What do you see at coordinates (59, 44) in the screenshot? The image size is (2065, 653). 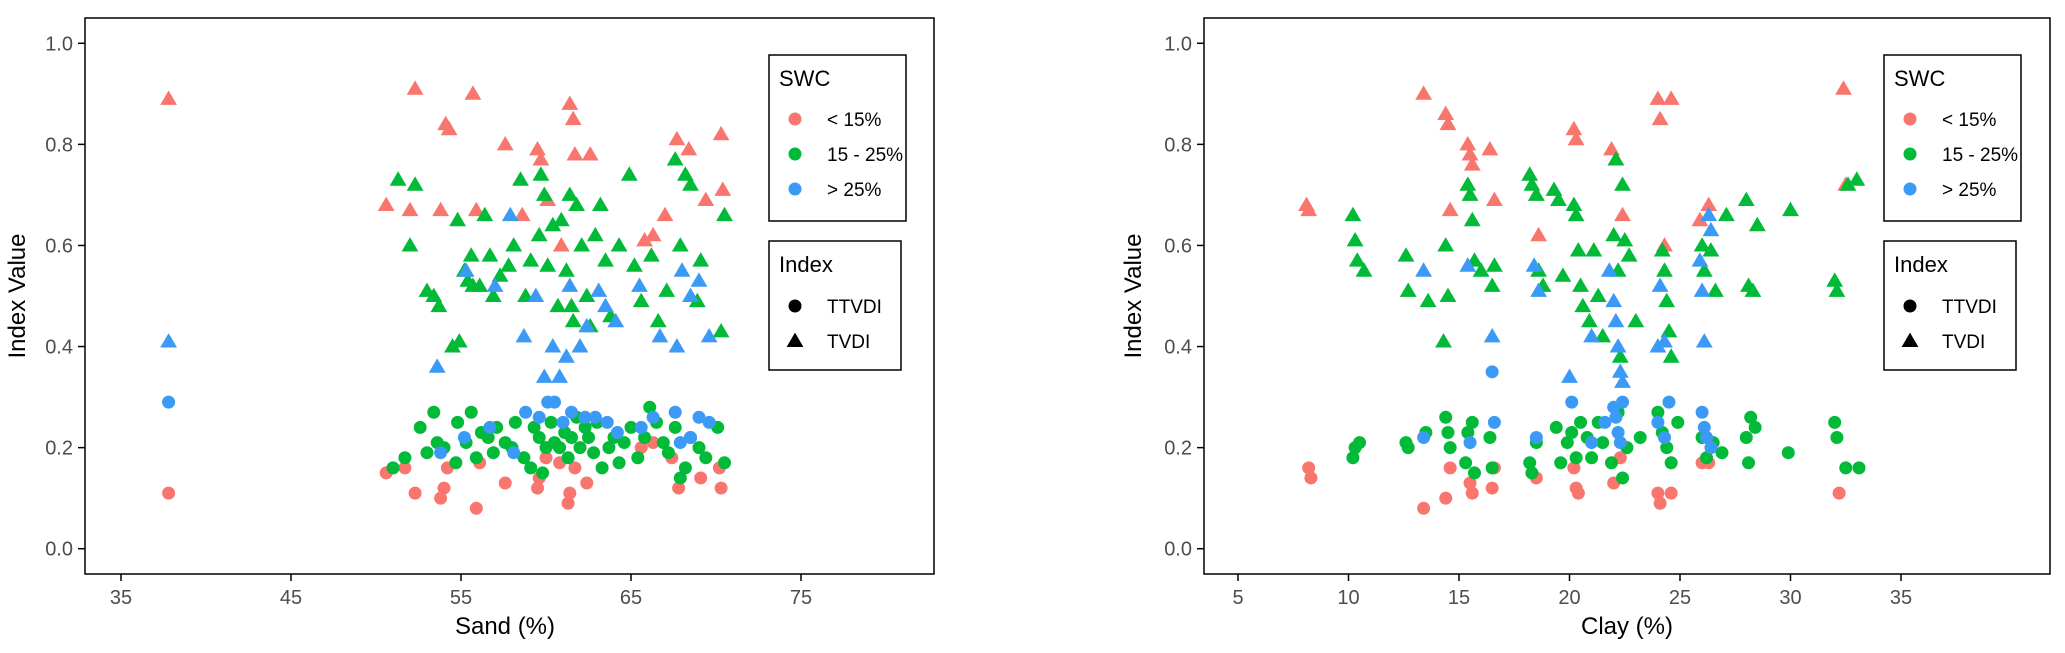 I see `y-tick-label: 1.0` at bounding box center [59, 44].